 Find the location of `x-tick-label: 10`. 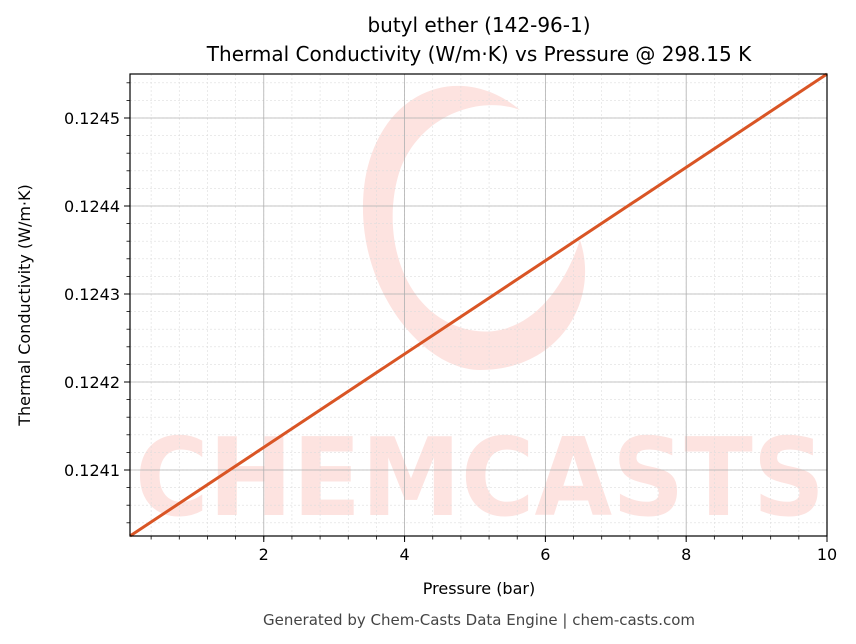

x-tick-label: 10 is located at coordinates (827, 554).